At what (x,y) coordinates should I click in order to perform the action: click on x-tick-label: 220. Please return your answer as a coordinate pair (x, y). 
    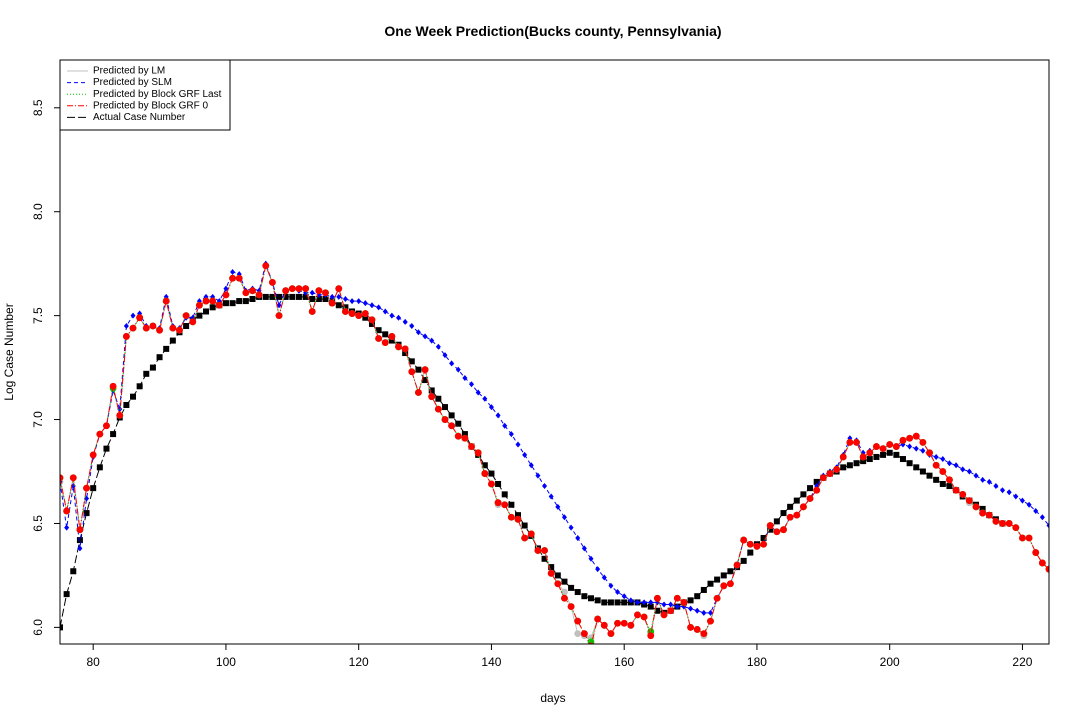
    Looking at the image, I should click on (1022, 662).